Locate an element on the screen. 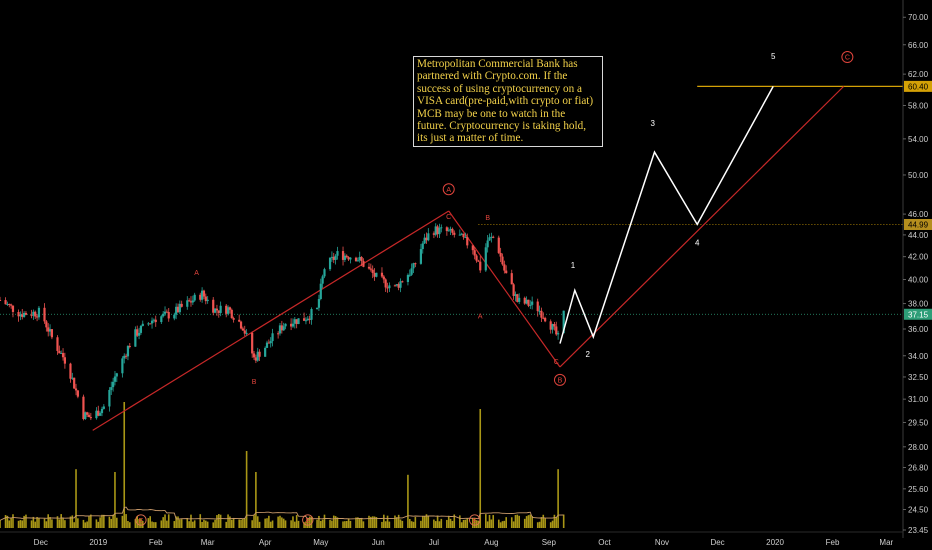 This screenshot has width=932, height=550. circled-wave-label: A is located at coordinates (448, 190).